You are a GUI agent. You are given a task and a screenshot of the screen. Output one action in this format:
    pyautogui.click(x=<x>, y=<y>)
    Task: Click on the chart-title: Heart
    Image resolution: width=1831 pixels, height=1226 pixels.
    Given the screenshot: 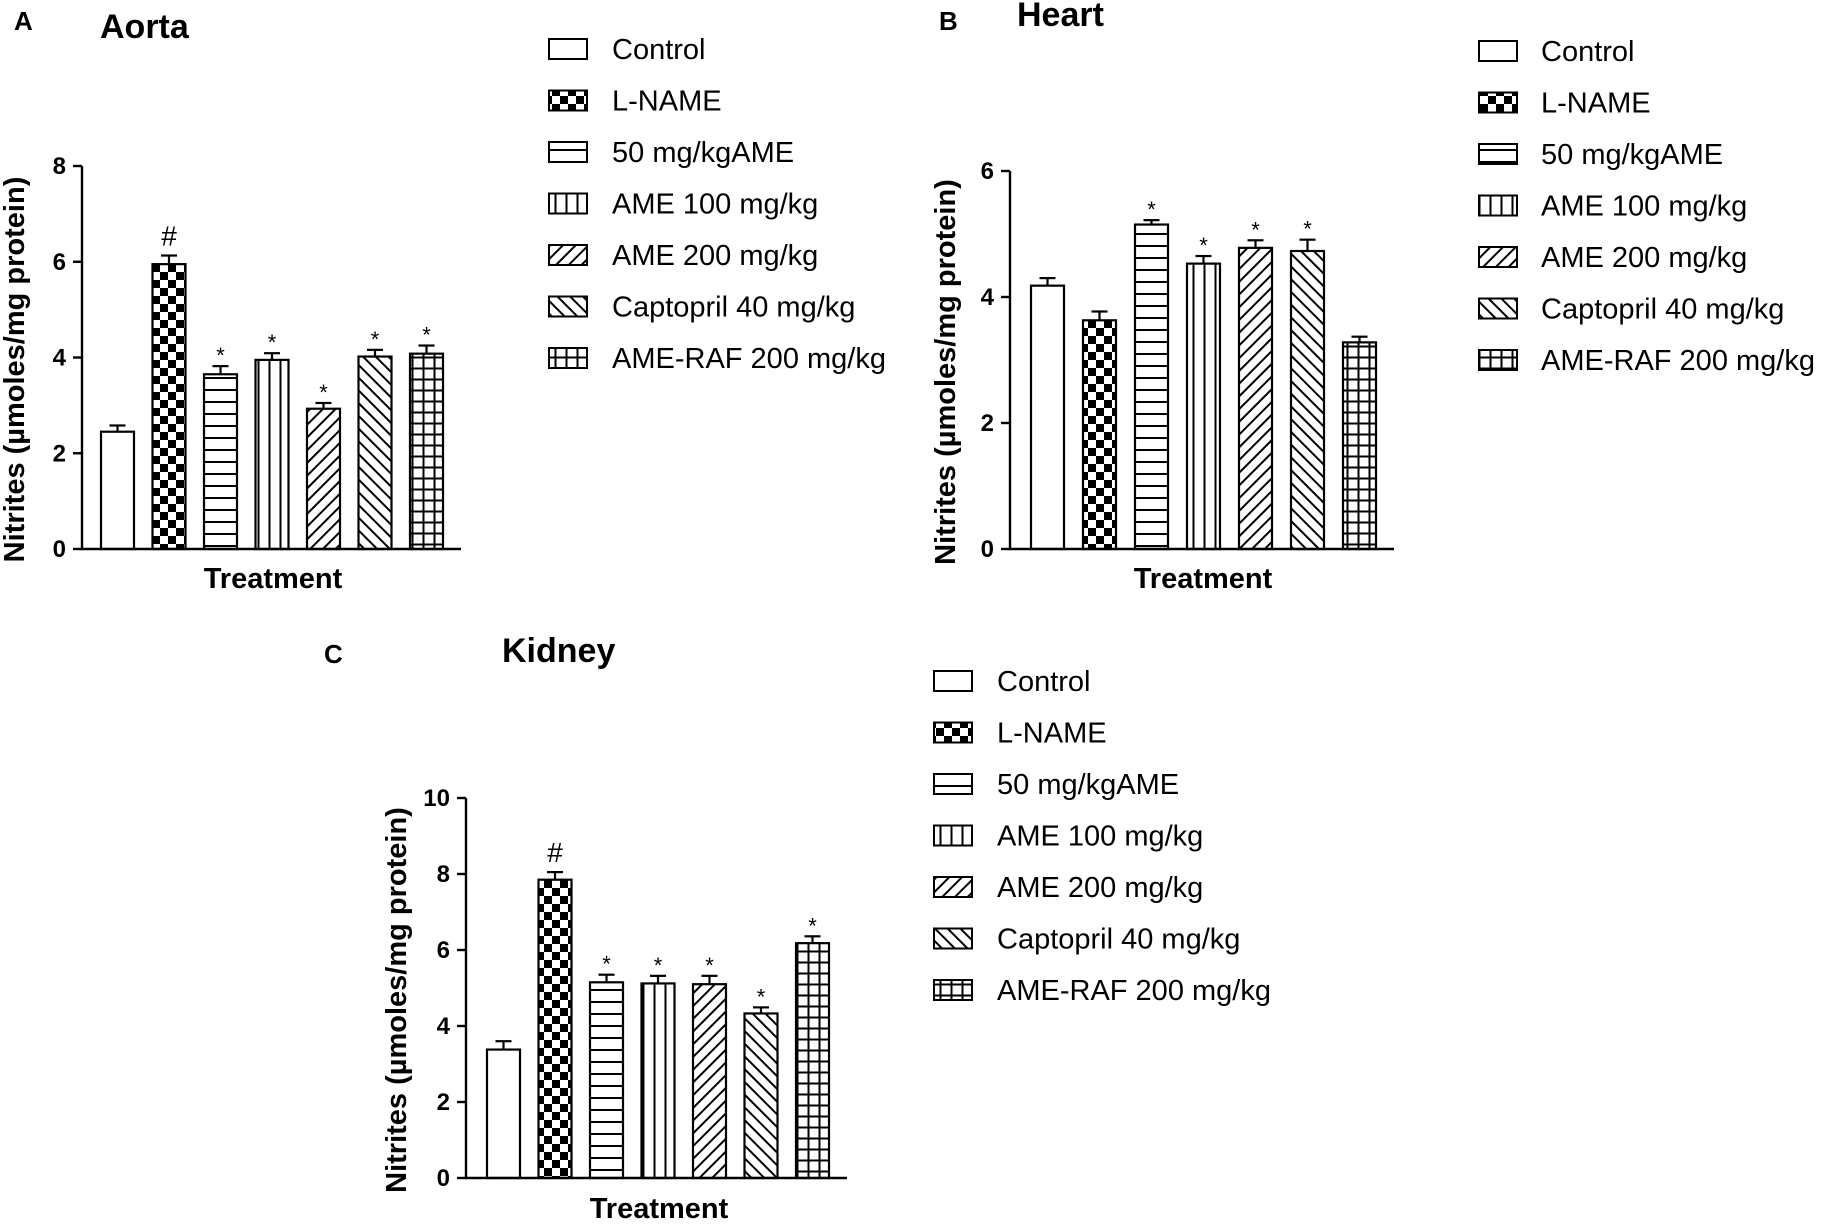 What is the action you would take?
    pyautogui.click(x=1060, y=17)
    